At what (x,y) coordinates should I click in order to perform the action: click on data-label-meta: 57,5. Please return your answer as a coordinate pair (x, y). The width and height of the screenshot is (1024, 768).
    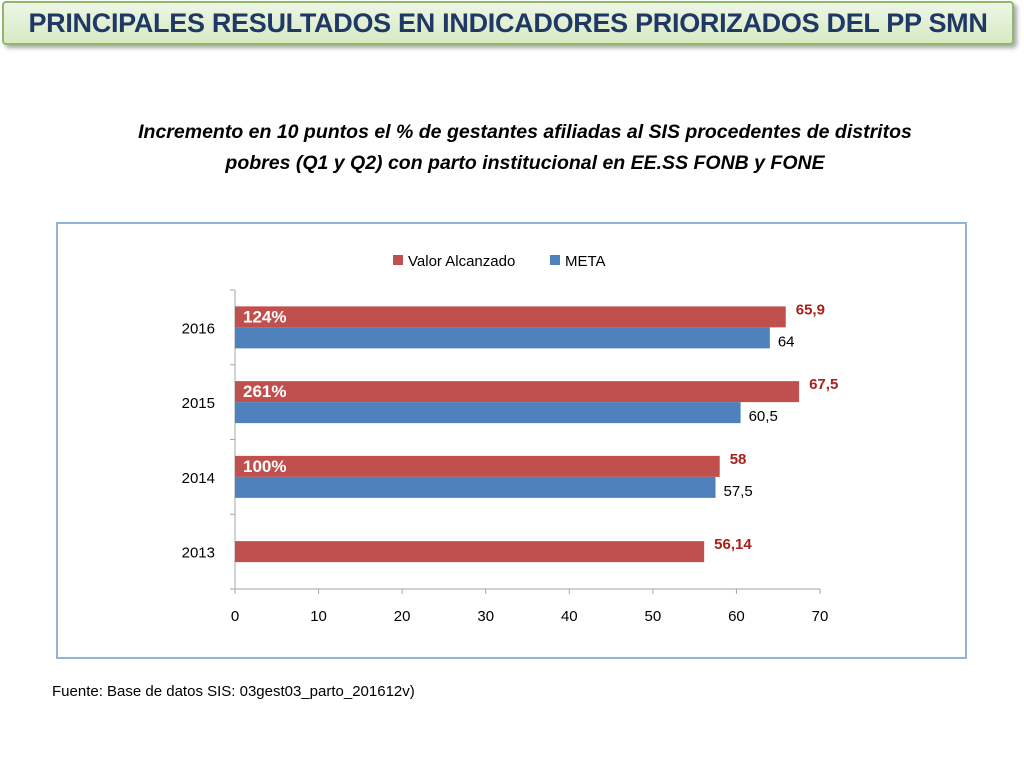
    Looking at the image, I should click on (738, 491).